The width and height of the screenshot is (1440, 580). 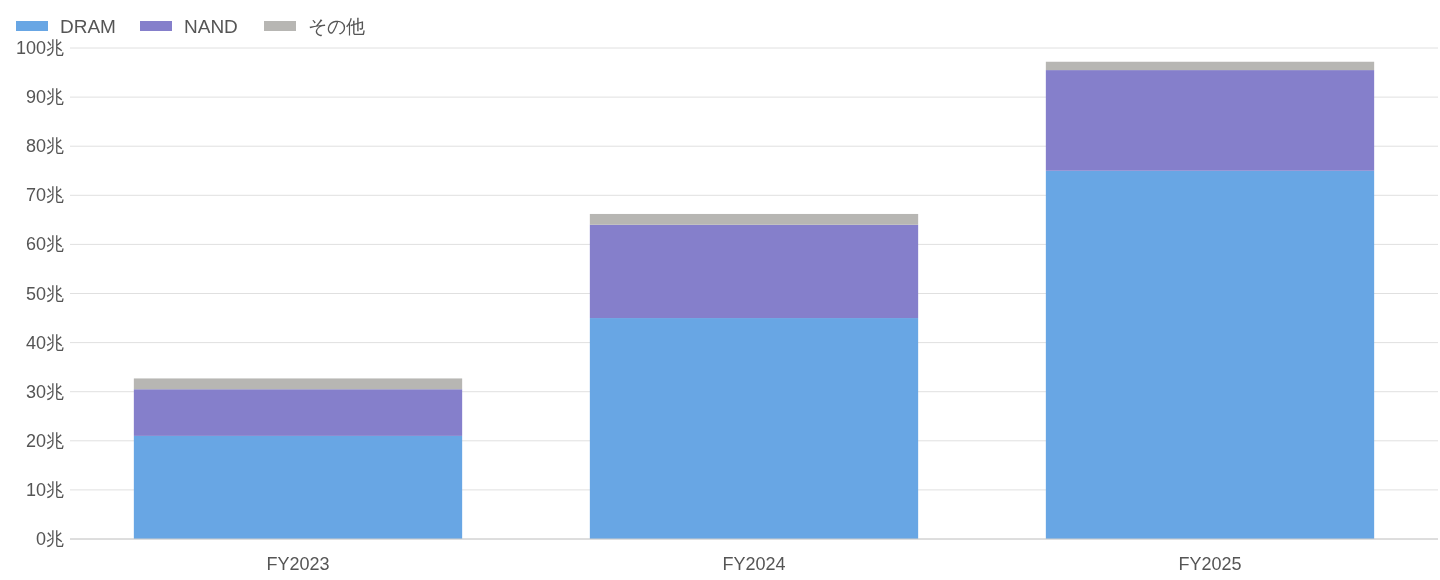 What do you see at coordinates (44, 97) in the screenshot?
I see `y-tick-label: 90兆` at bounding box center [44, 97].